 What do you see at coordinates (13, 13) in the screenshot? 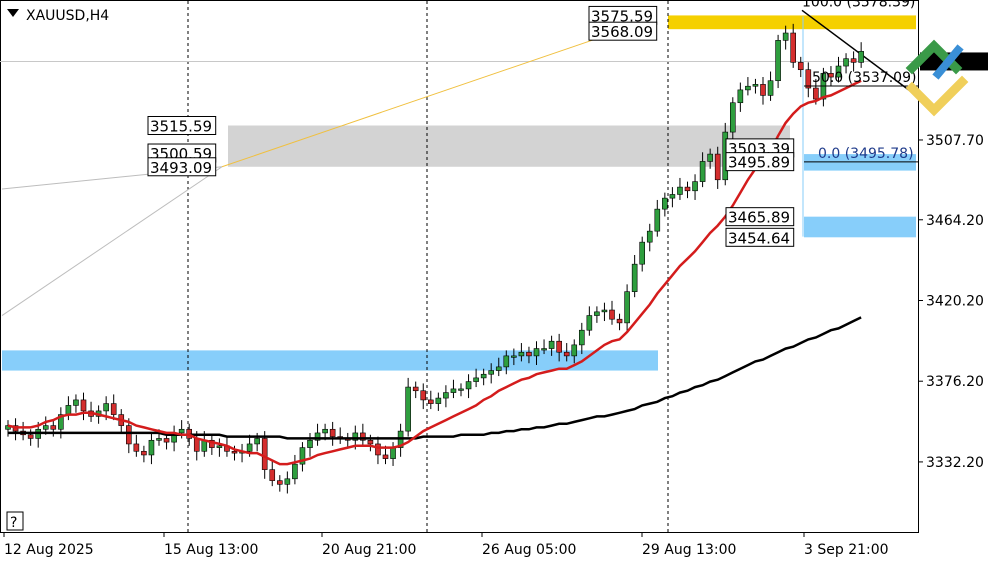
I see `collapse-triangle-icon` at bounding box center [13, 13].